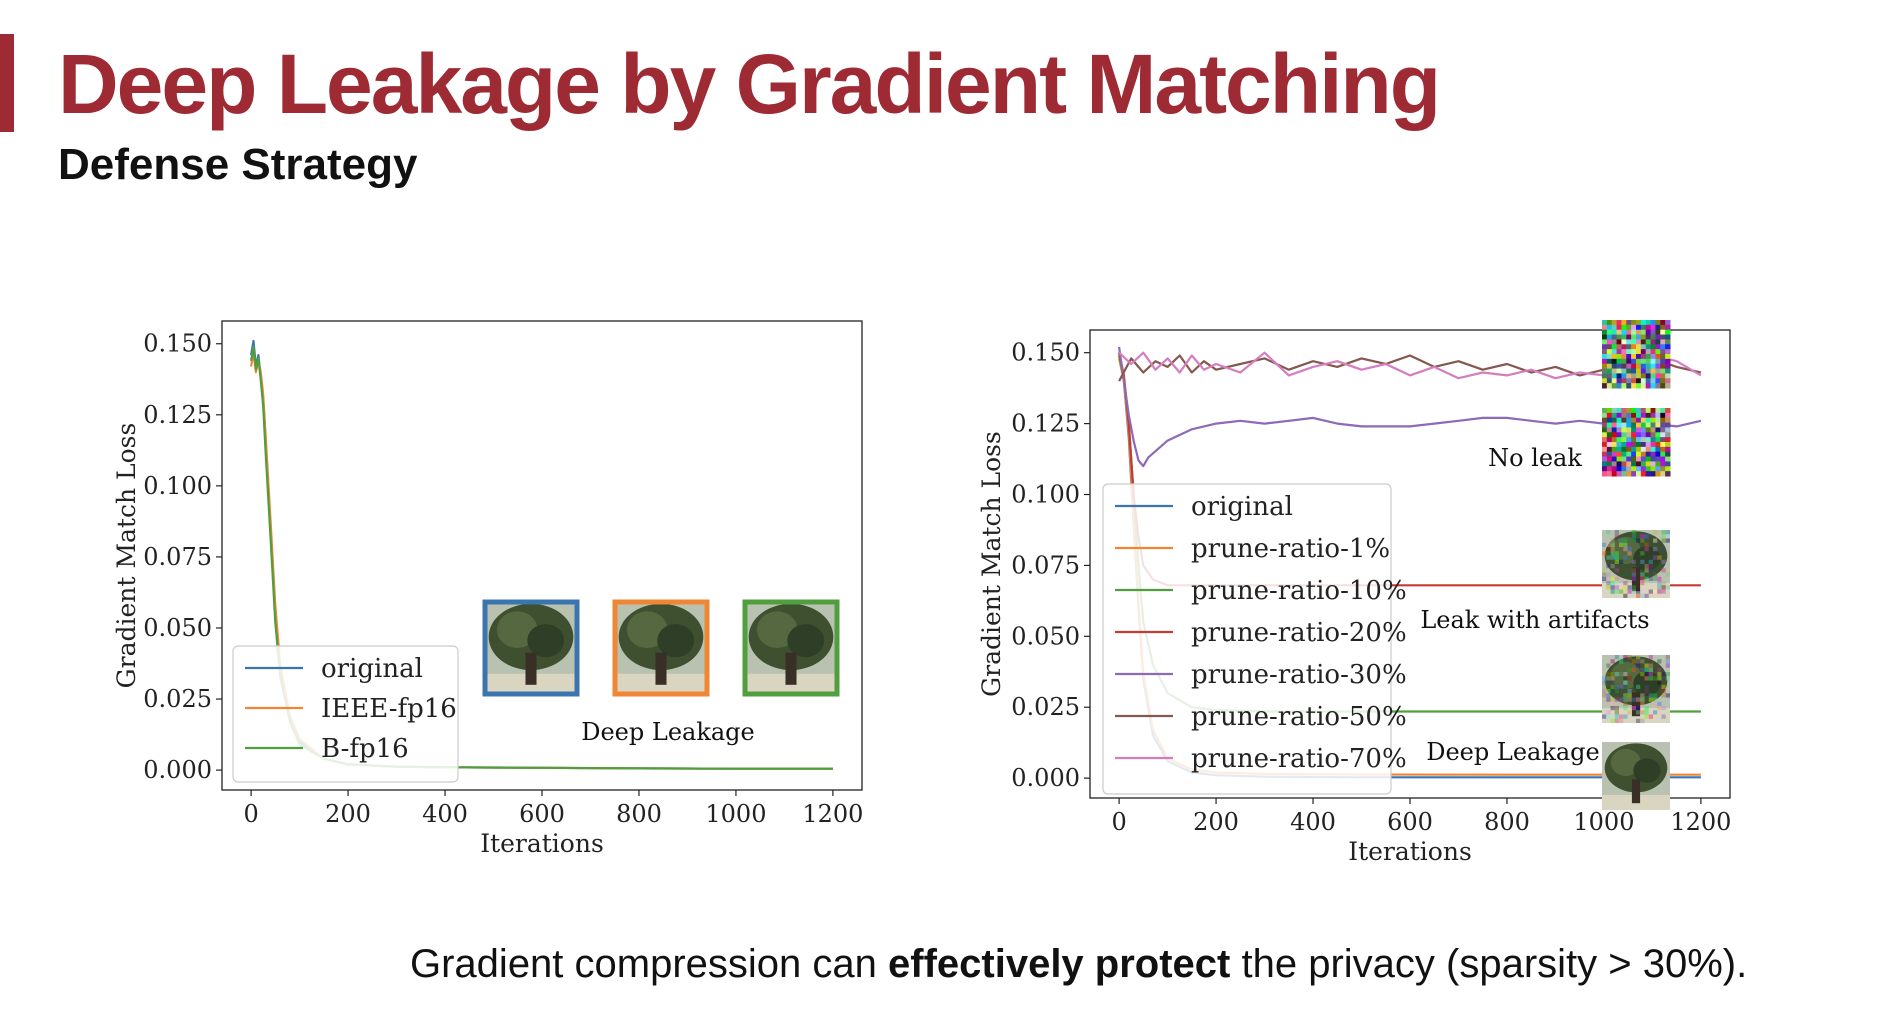 This screenshot has width=1896, height=1022. Describe the element at coordinates (1299, 759) in the screenshot. I see `legend-label-7: prune-ratio-70%` at that location.